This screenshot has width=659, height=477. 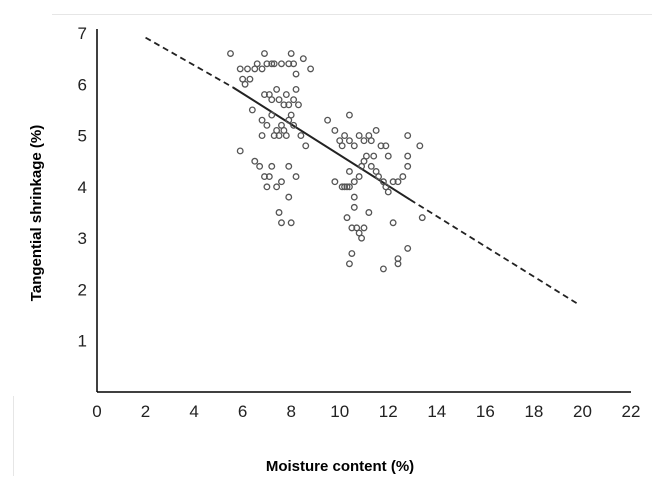 I want to click on regression-line-dashed, so click(x=189, y=62).